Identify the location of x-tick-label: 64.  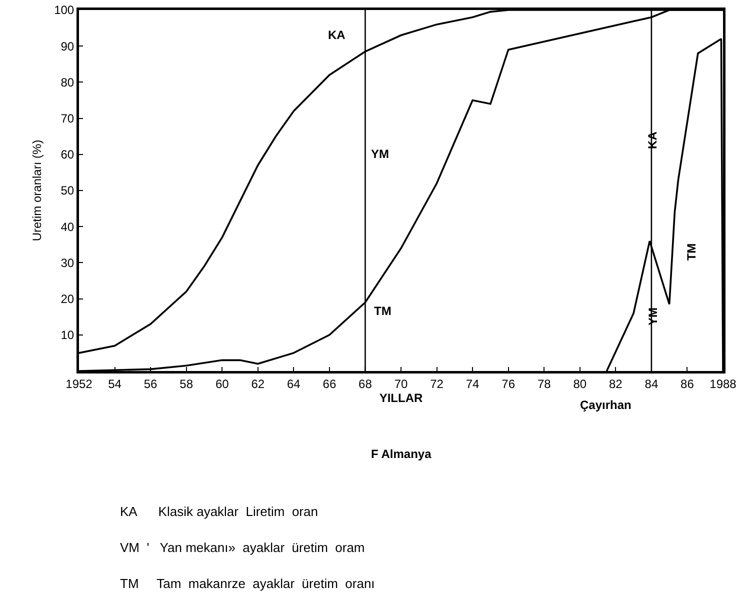
(293, 383).